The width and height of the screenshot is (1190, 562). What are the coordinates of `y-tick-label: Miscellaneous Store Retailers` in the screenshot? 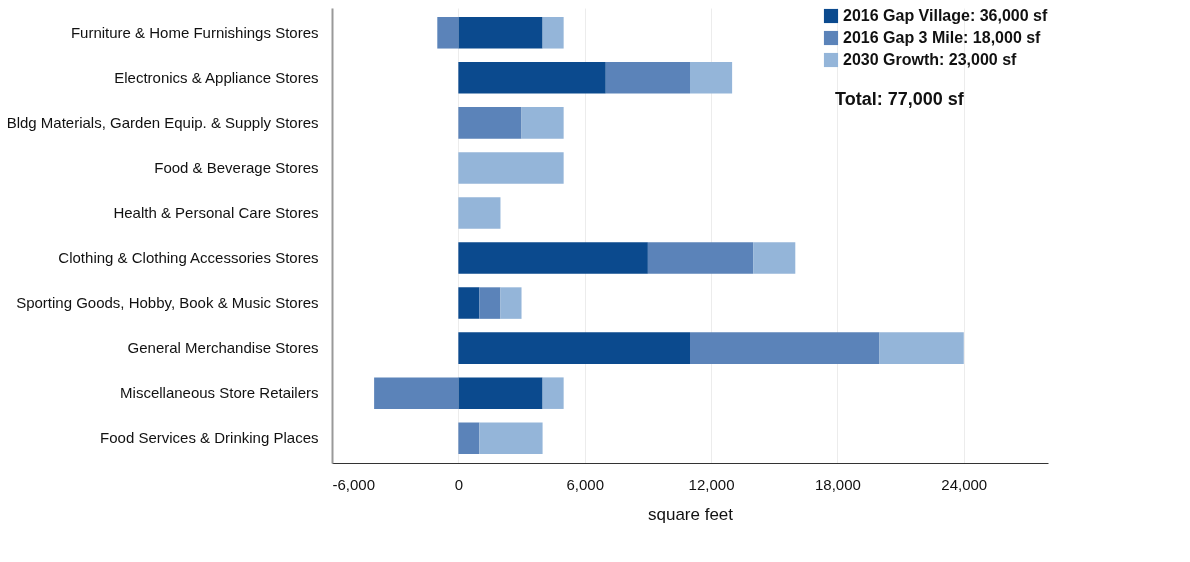 It's located at (219, 393).